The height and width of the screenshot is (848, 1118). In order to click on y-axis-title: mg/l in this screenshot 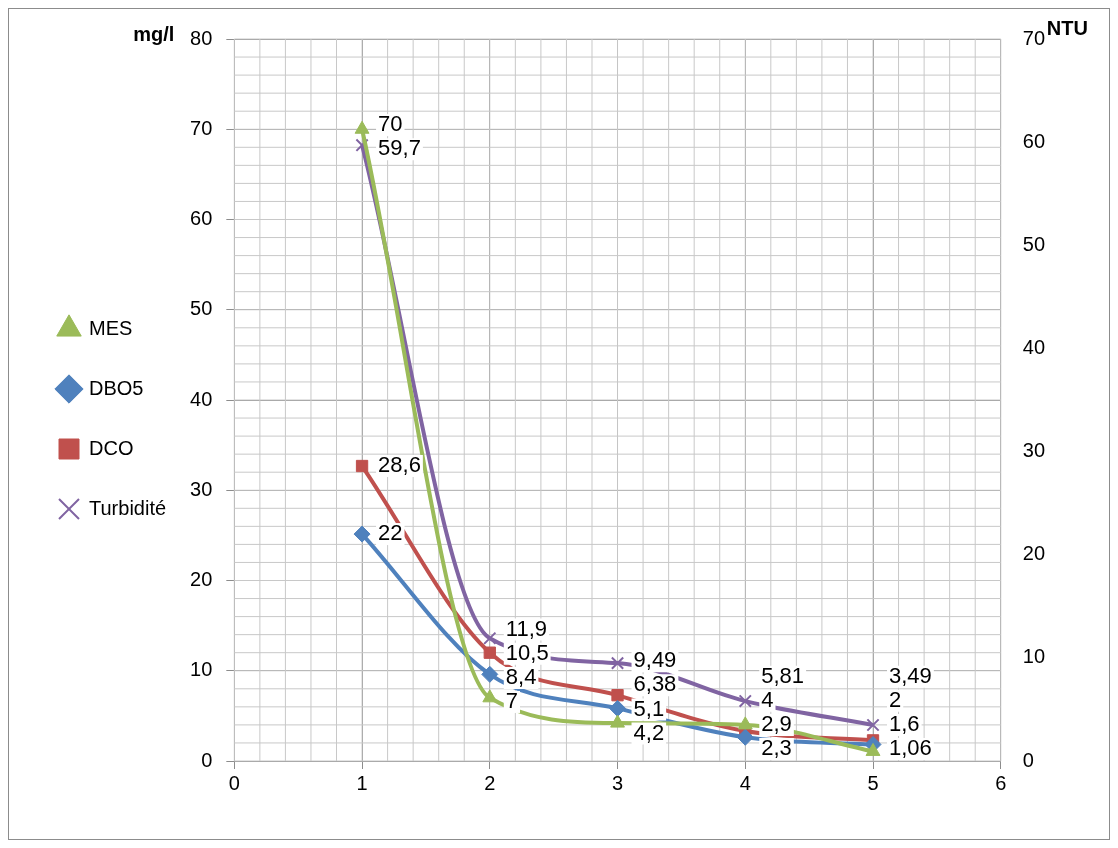, I will do `click(154, 33)`.